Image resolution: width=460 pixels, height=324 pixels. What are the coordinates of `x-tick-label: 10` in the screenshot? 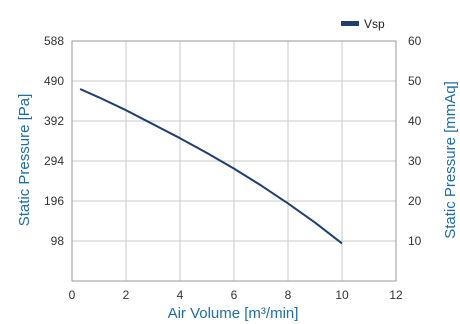 It's located at (342, 295).